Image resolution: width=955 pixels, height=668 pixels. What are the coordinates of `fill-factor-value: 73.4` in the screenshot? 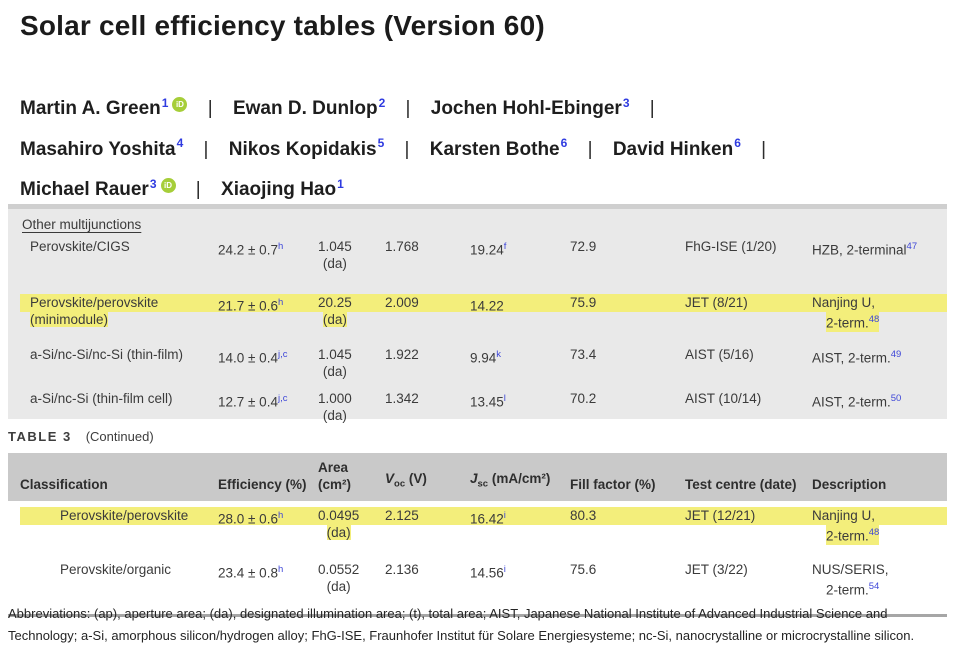 It's located at (583, 354).